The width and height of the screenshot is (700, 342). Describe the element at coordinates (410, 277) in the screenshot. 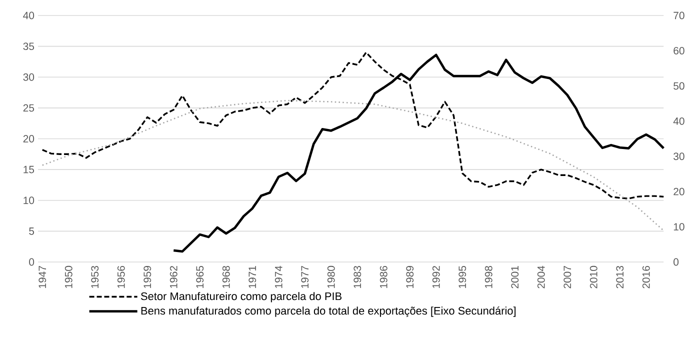

I see `x-tick-label: 1989` at that location.